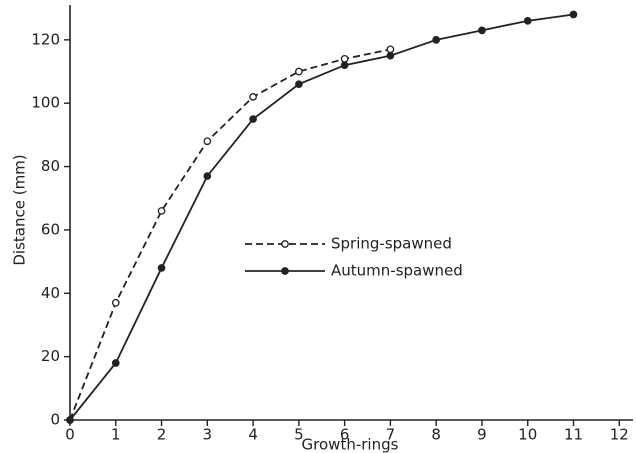 Image resolution: width=636 pixels, height=453 pixels. I want to click on y-tick-label: 80, so click(50, 166).